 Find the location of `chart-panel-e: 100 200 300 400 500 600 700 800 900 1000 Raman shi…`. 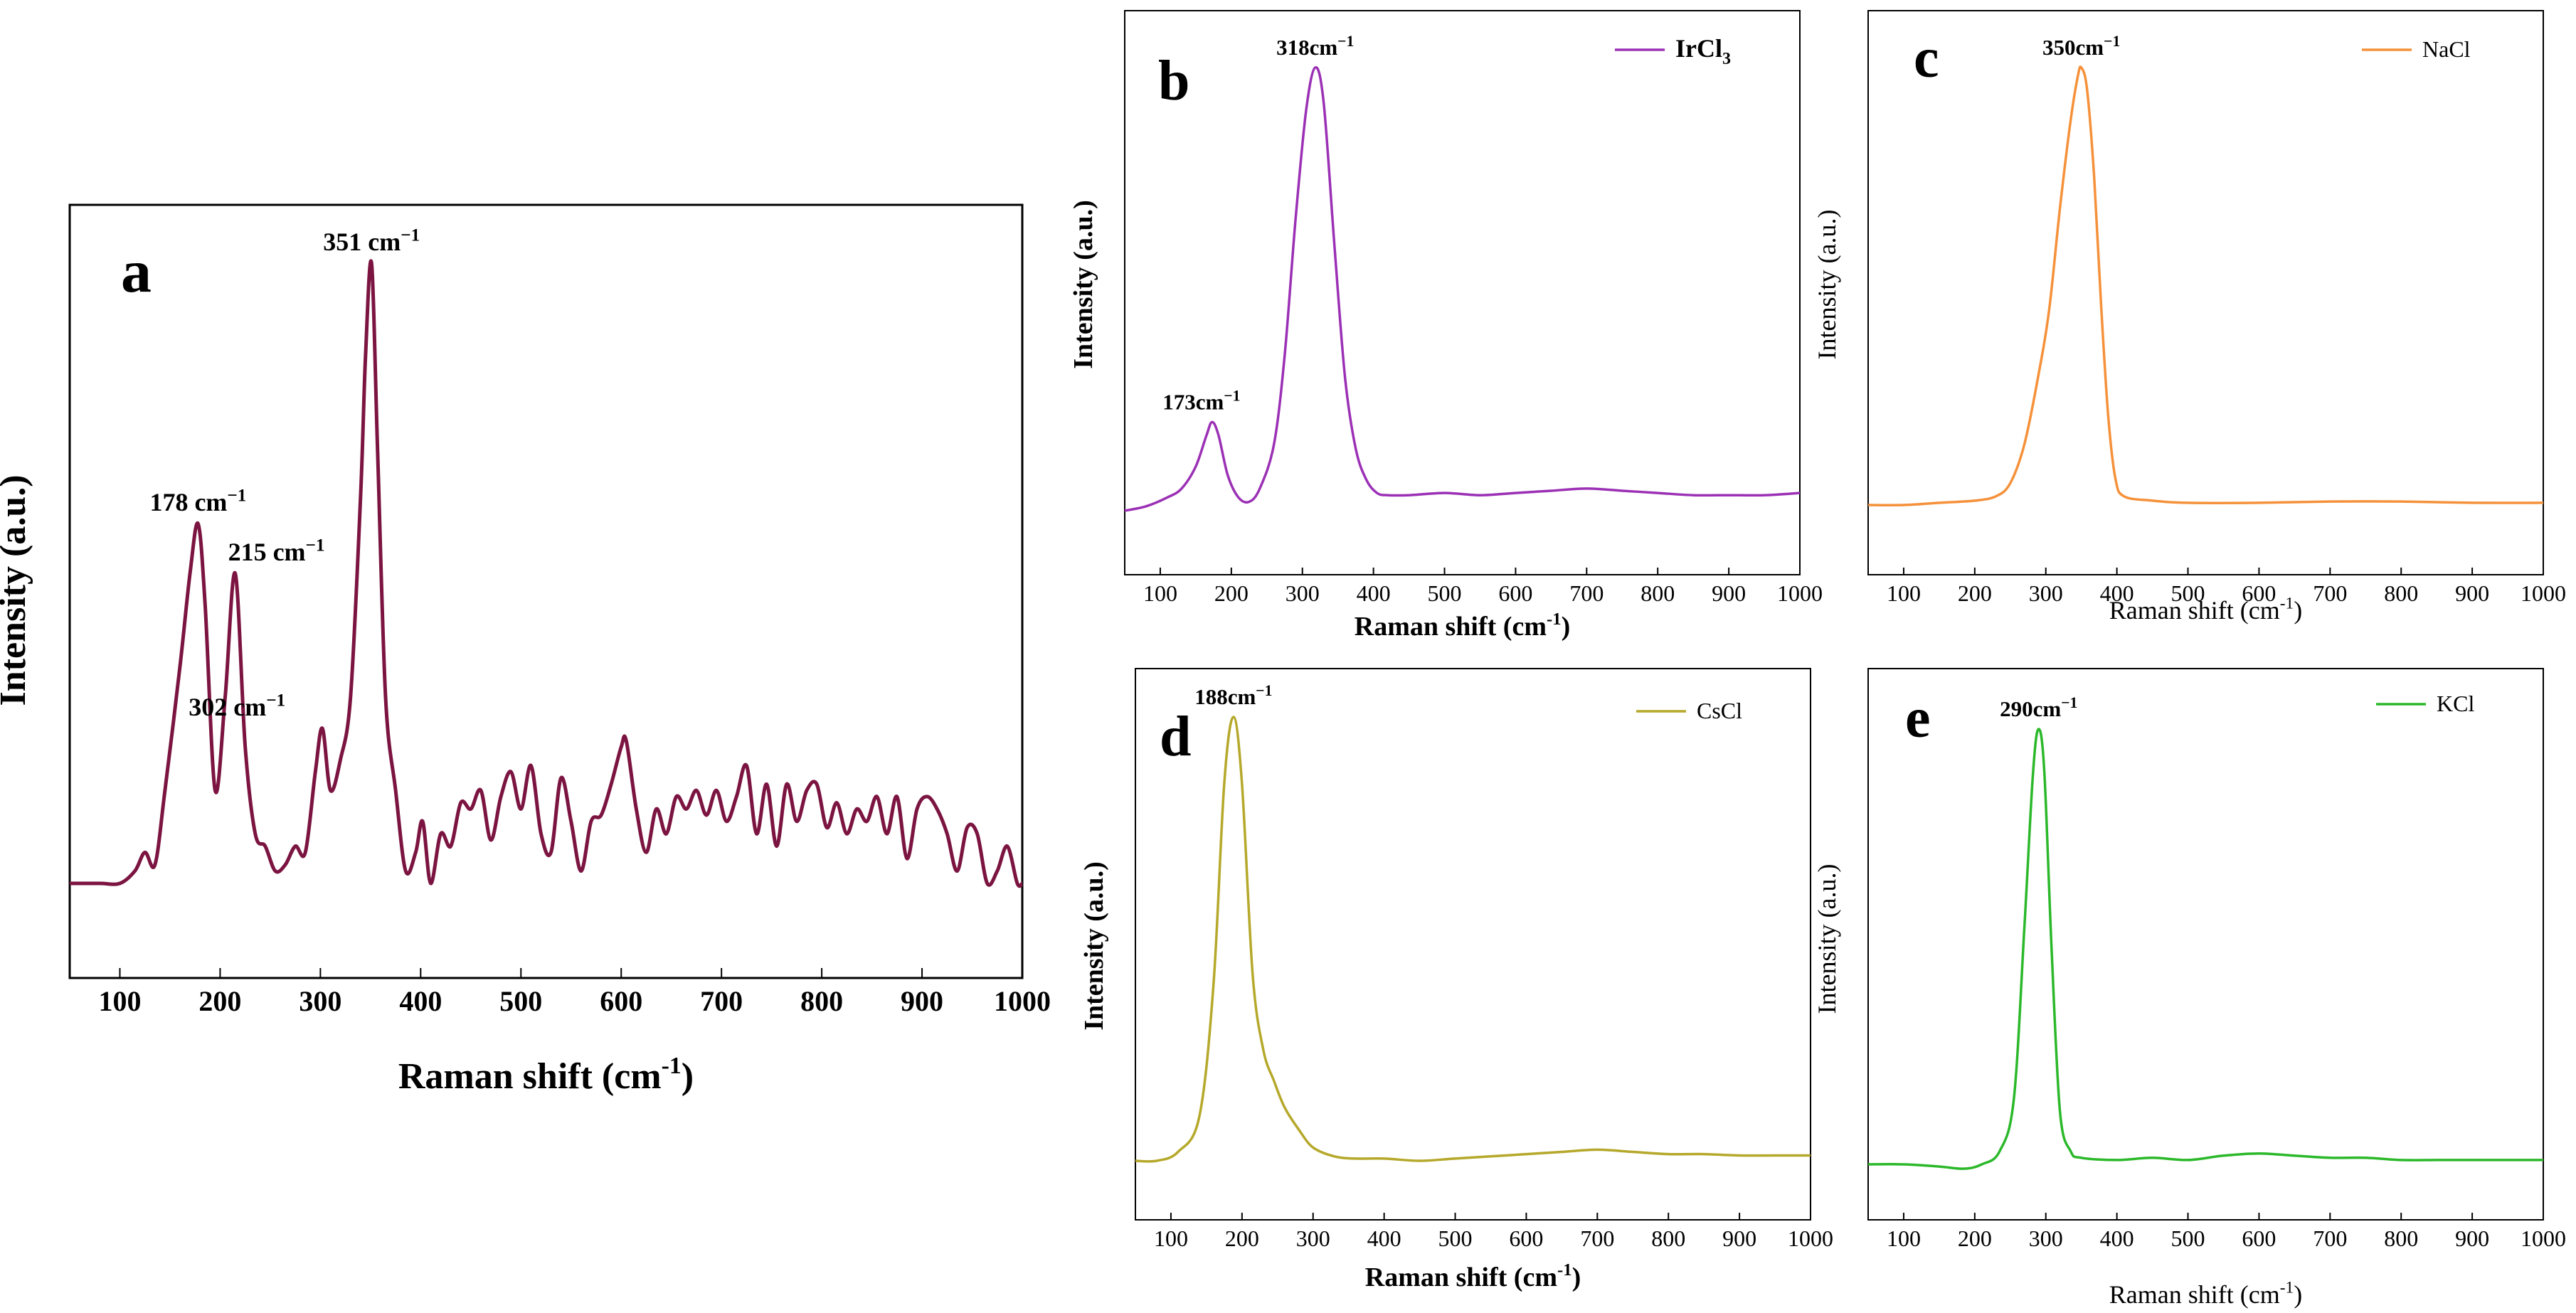

chart-panel-e: 100 200 300 400 500 600 700 800 900 1000 Raman shi… is located at coordinates (2189, 988).